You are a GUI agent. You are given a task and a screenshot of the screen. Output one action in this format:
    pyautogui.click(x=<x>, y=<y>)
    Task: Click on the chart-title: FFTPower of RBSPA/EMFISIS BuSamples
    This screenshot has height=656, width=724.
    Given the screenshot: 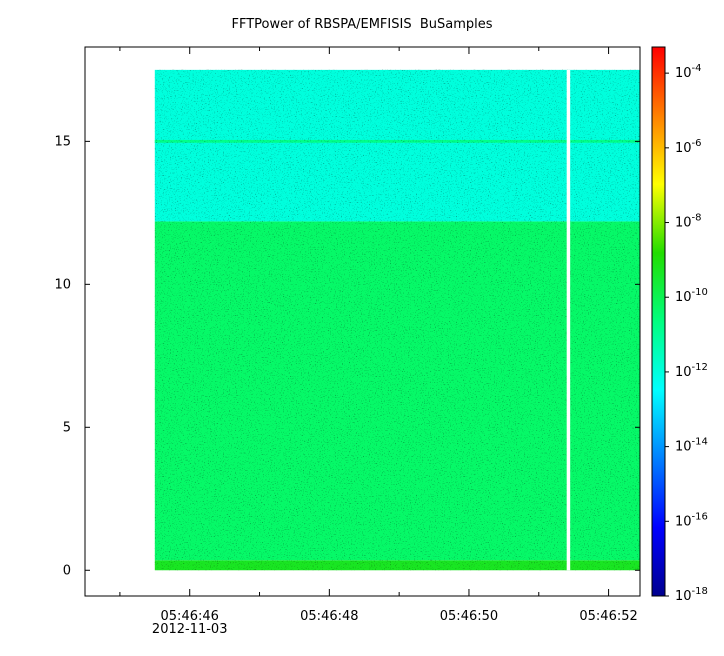 What is the action you would take?
    pyautogui.click(x=362, y=24)
    